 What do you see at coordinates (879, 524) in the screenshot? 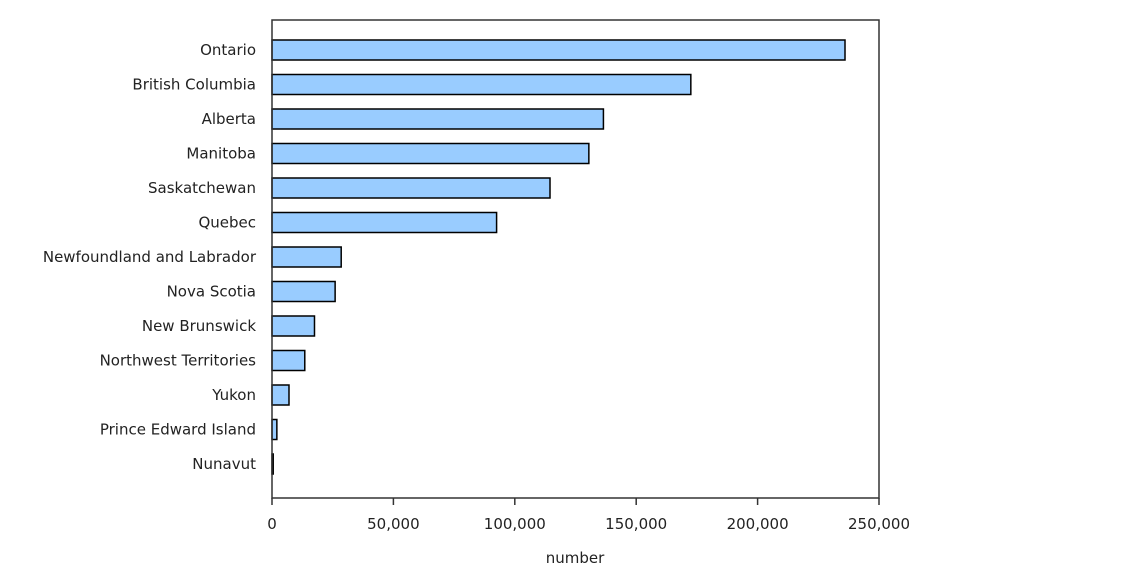
I see `x-tick-label: 250,000` at bounding box center [879, 524].